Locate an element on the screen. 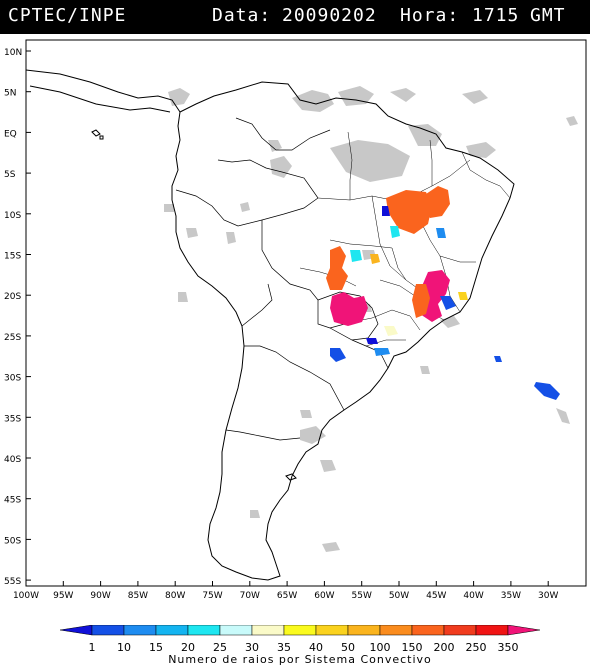  colorbar-label: 15 is located at coordinates (156, 647).